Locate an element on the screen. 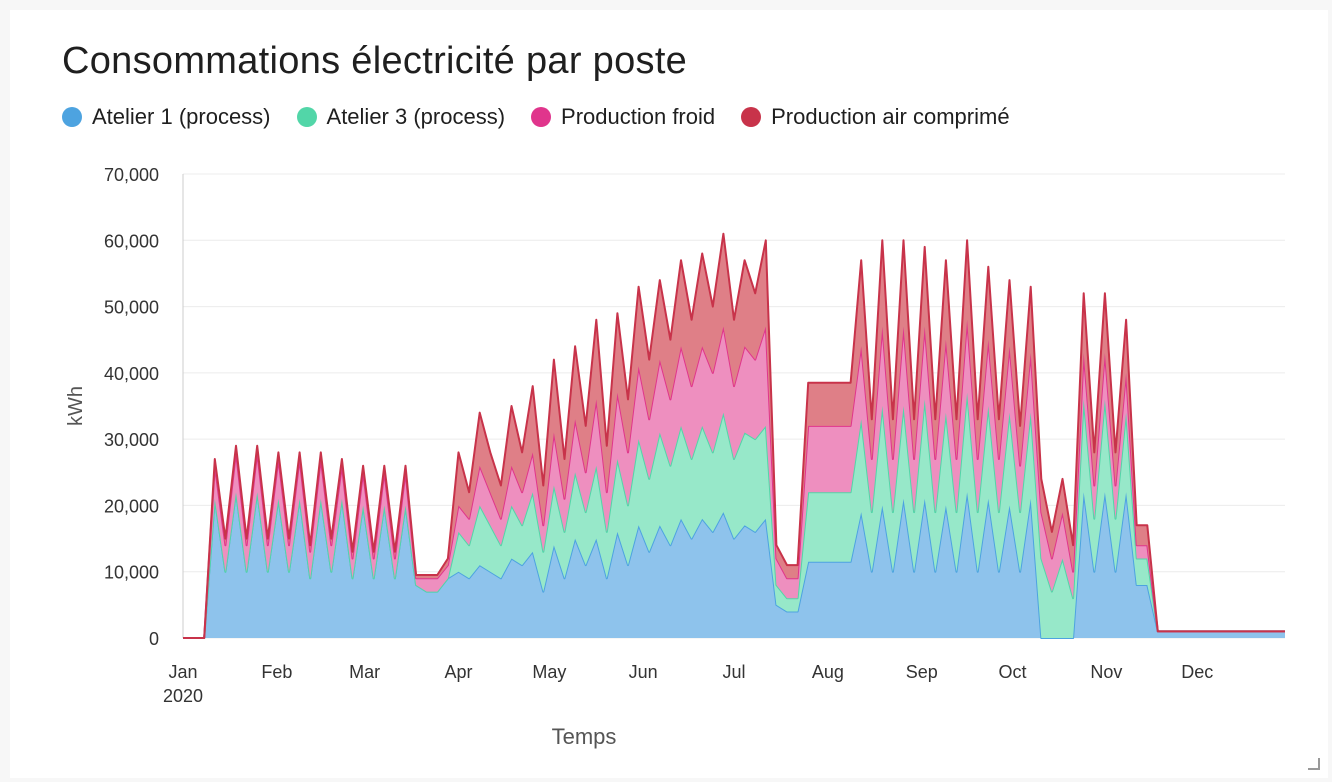  y-tick-label: 10,000 is located at coordinates (131, 573).